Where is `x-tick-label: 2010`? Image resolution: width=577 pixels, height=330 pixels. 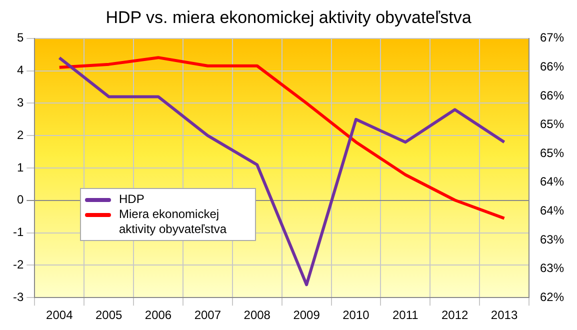
x-tick-label: 2010 is located at coordinates (356, 315).